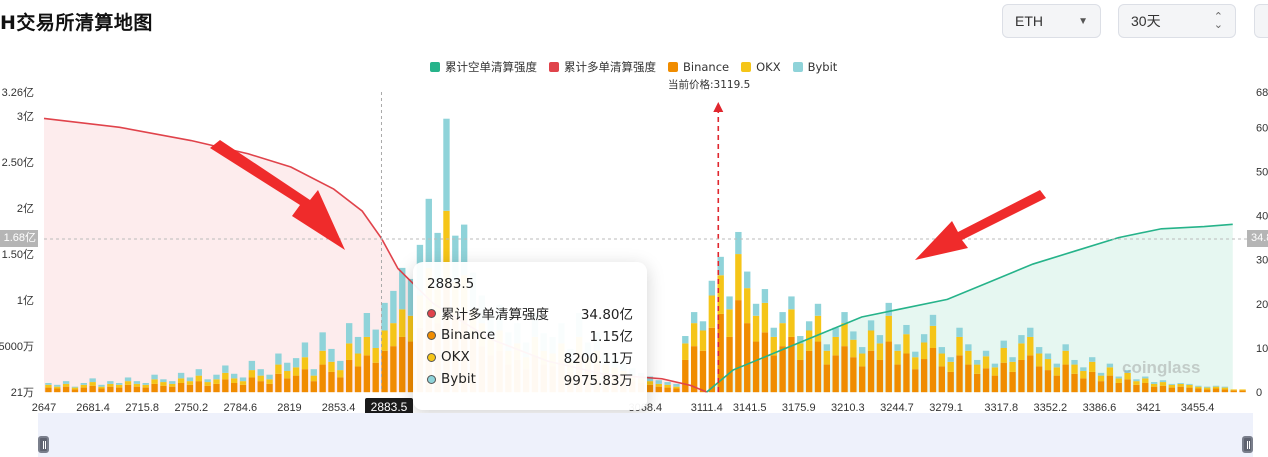 The height and width of the screenshot is (457, 1268). Describe the element at coordinates (598, 381) in the screenshot. I see `tooltip-row-value: 9975.83万` at that location.